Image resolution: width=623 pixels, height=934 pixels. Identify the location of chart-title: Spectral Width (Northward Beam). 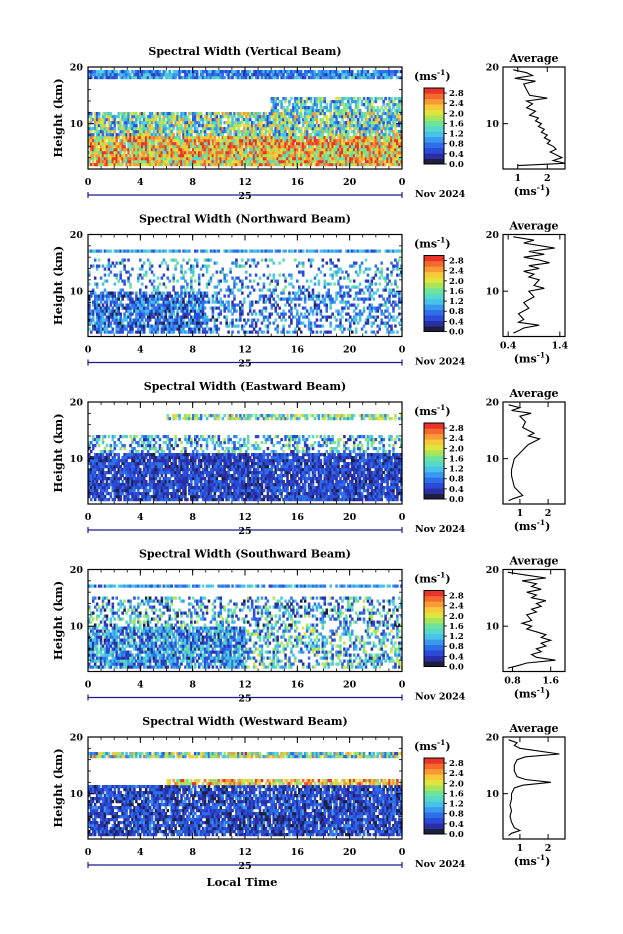
(245, 219).